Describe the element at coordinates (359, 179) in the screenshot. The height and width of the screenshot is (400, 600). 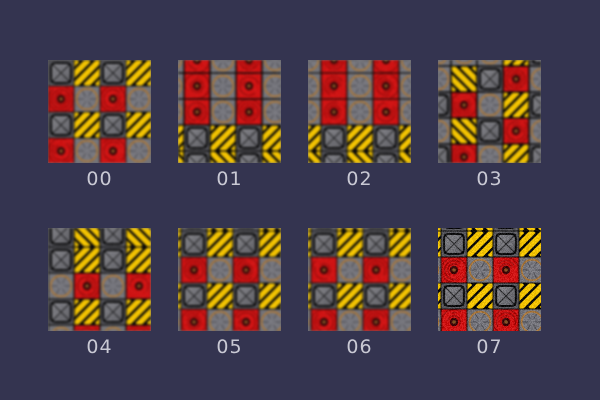
I see `texture-label: 02` at that location.